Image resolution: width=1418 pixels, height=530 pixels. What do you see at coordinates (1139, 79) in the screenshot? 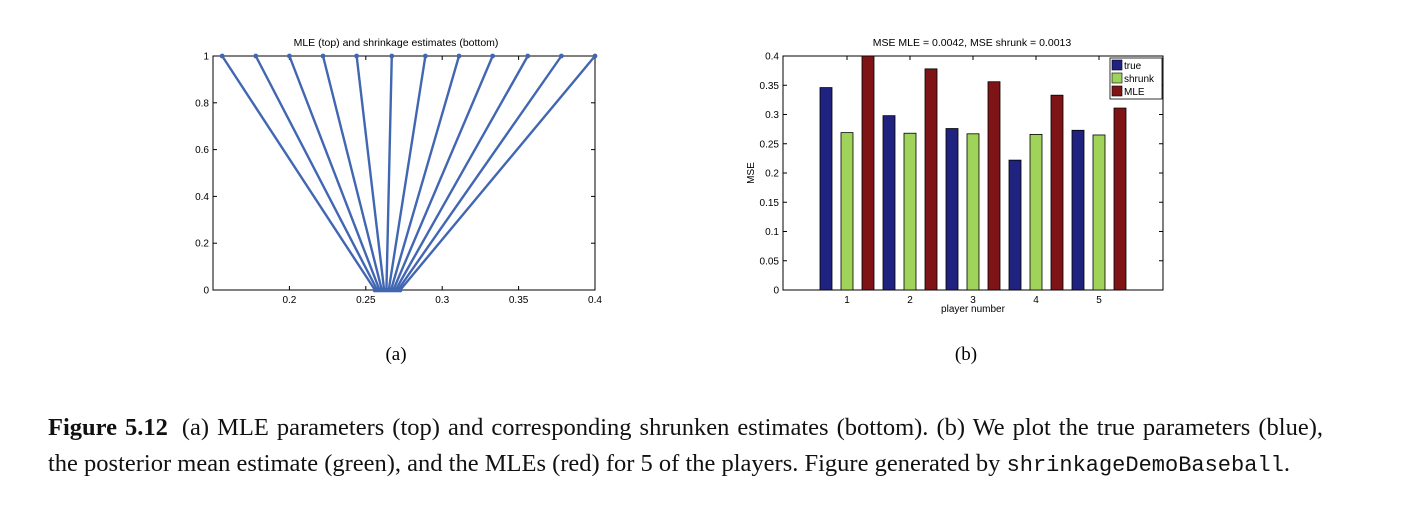
I see `legend-label-shrunk: shrunk` at bounding box center [1139, 79].